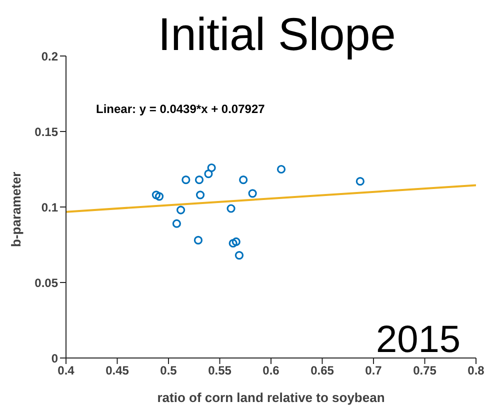  Describe the element at coordinates (271, 371) in the screenshot. I see `x-tick-label: 0.6` at that location.